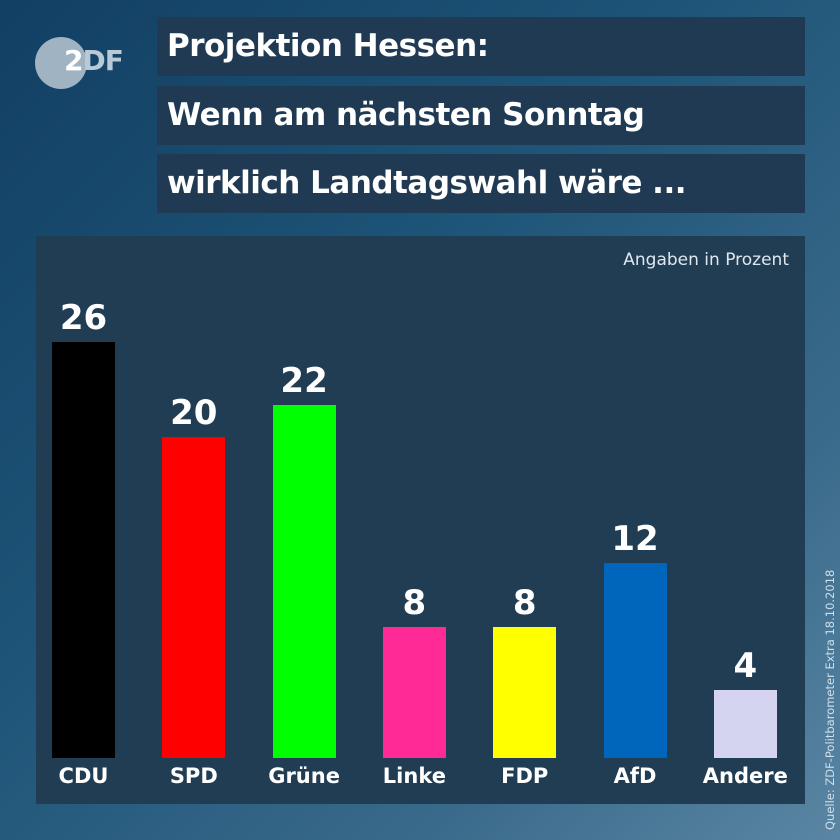  Describe the element at coordinates (83, 318) in the screenshot. I see `value-label: 26` at that location.